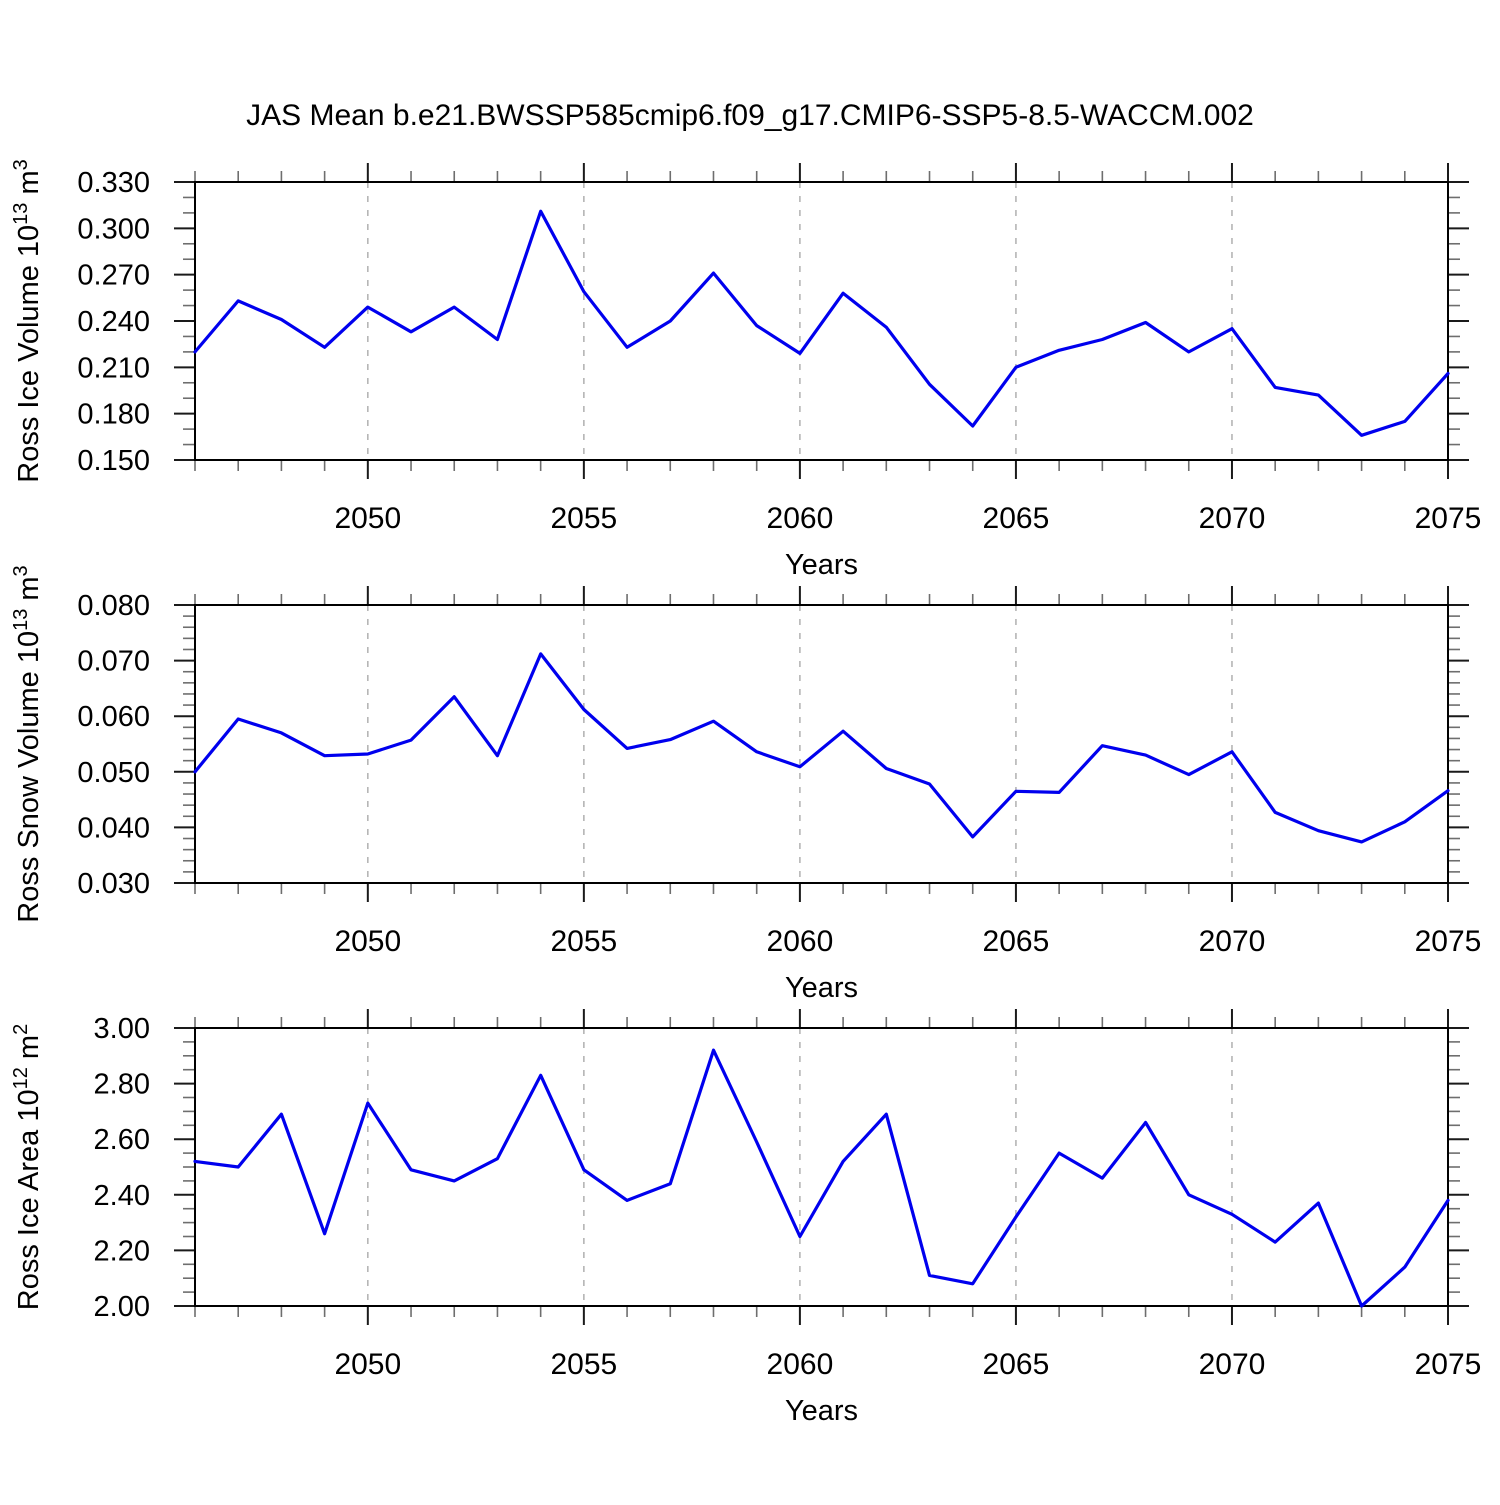 This screenshot has width=1500, height=1505. What do you see at coordinates (113, 183) in the screenshot?
I see `y-tick-label: 0.330` at bounding box center [113, 183].